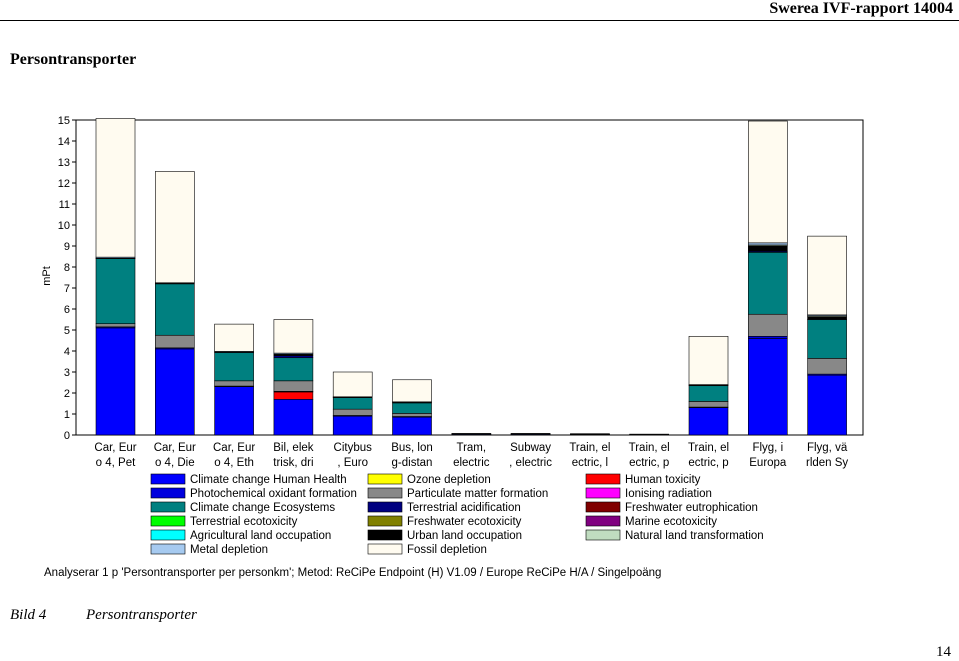  Describe the element at coordinates (175, 448) in the screenshot. I see `x-tick-label: Car, Eur` at that location.